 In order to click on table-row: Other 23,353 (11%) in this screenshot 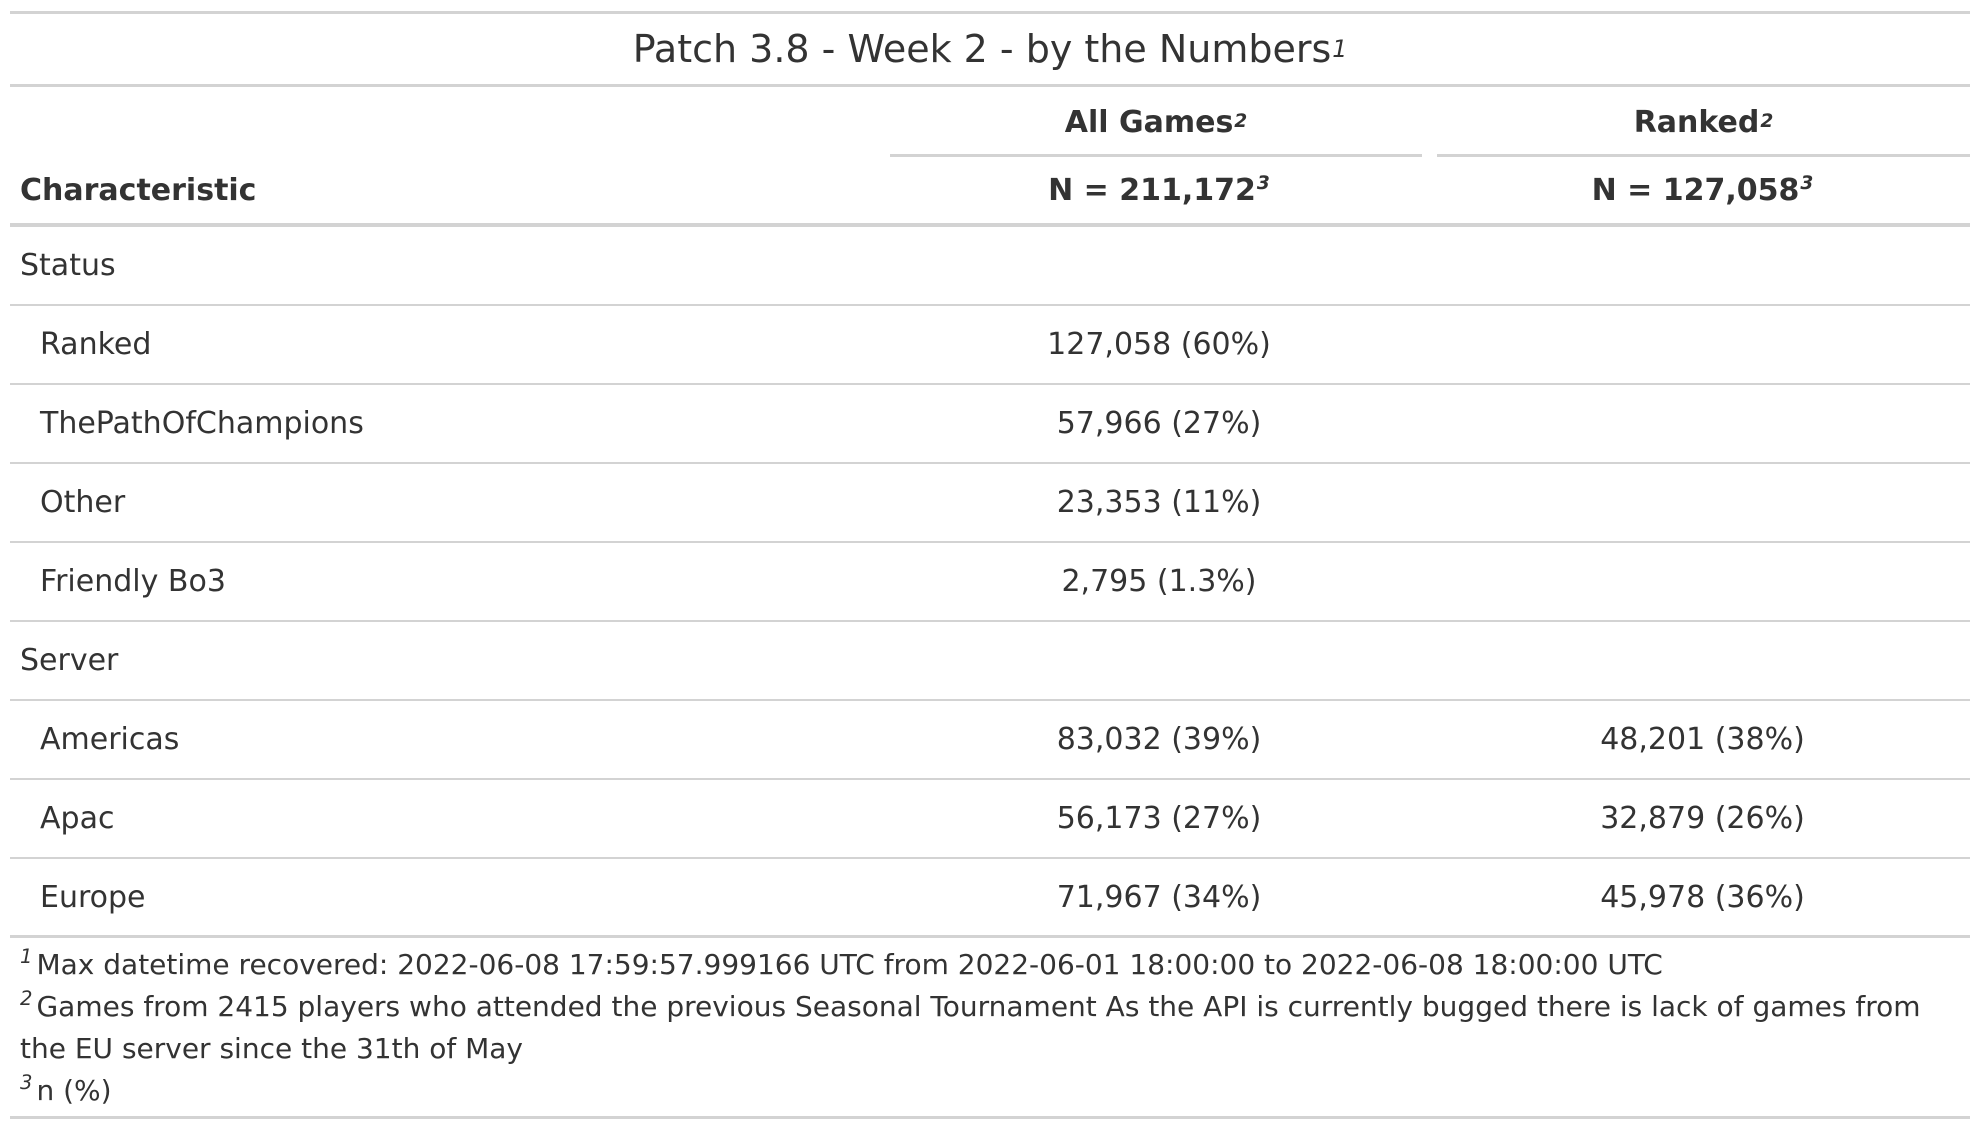, I will do `click(990, 503)`.